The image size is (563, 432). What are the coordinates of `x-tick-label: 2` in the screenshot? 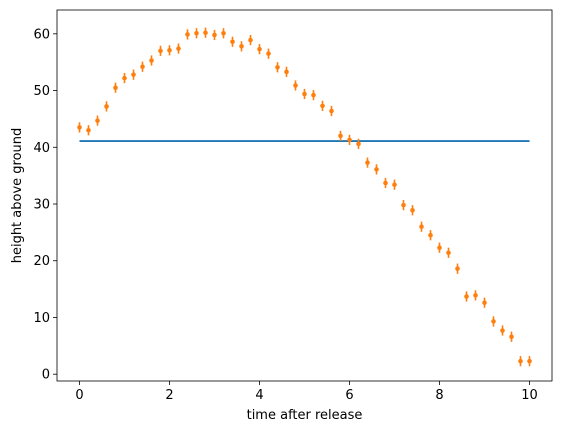 It's located at (169, 395).